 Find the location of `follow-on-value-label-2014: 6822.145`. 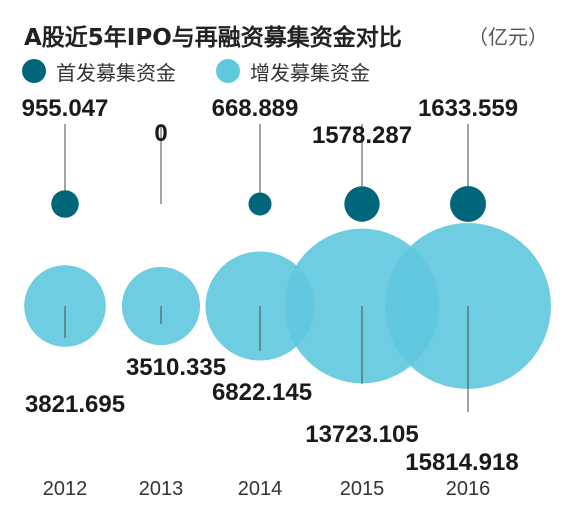

follow-on-value-label-2014: 6822.145 is located at coordinates (262, 392).